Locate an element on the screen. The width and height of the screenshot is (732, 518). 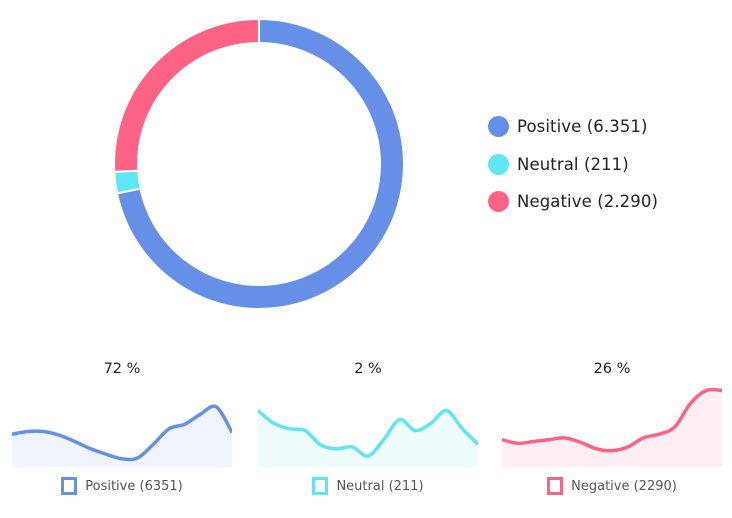
legend-dot-neutral is located at coordinates (498, 164).